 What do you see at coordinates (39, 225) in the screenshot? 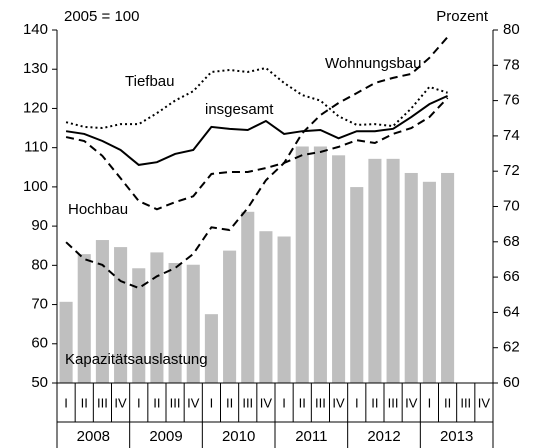
I see `y-tick-label: 90` at bounding box center [39, 225].